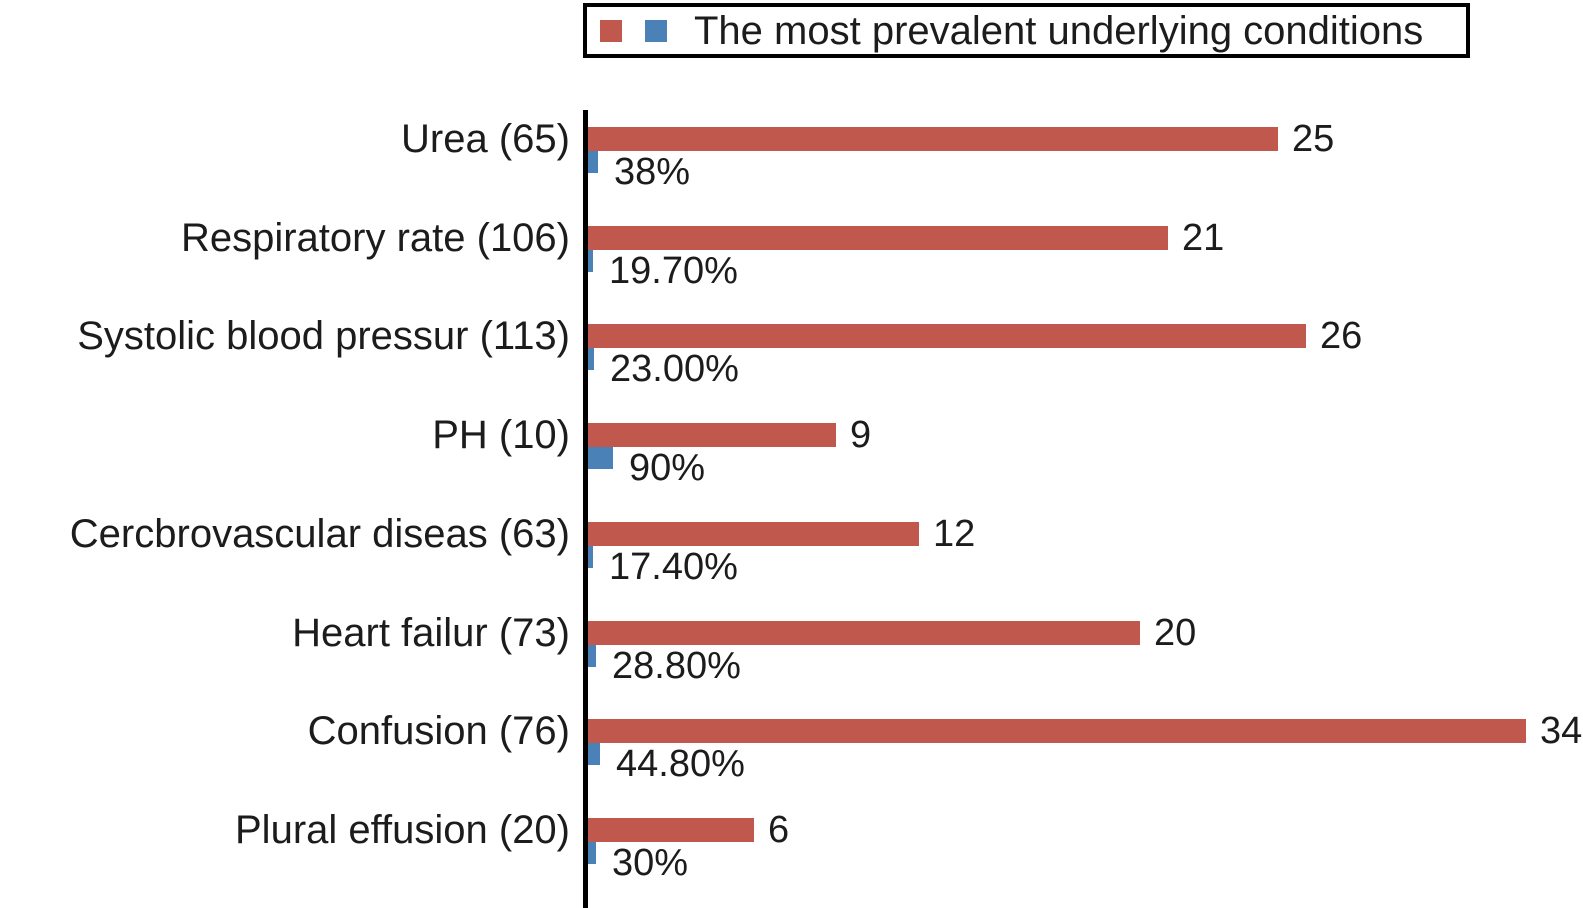  Describe the element at coordinates (319, 534) in the screenshot. I see `category-label: Cercbrovascular diseas (63)` at that location.